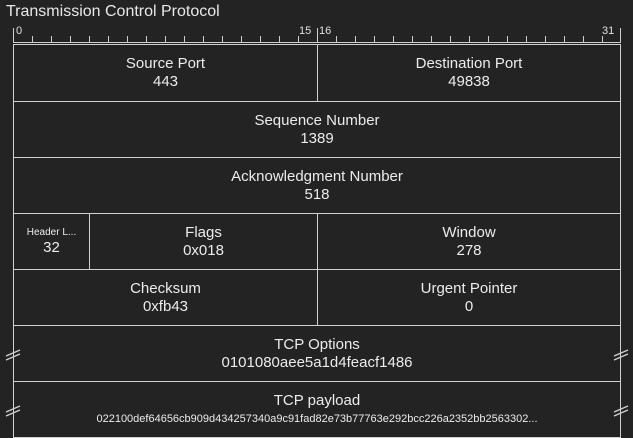 The width and height of the screenshot is (633, 438). What do you see at coordinates (165, 81) in the screenshot?
I see `field-value: 443` at bounding box center [165, 81].